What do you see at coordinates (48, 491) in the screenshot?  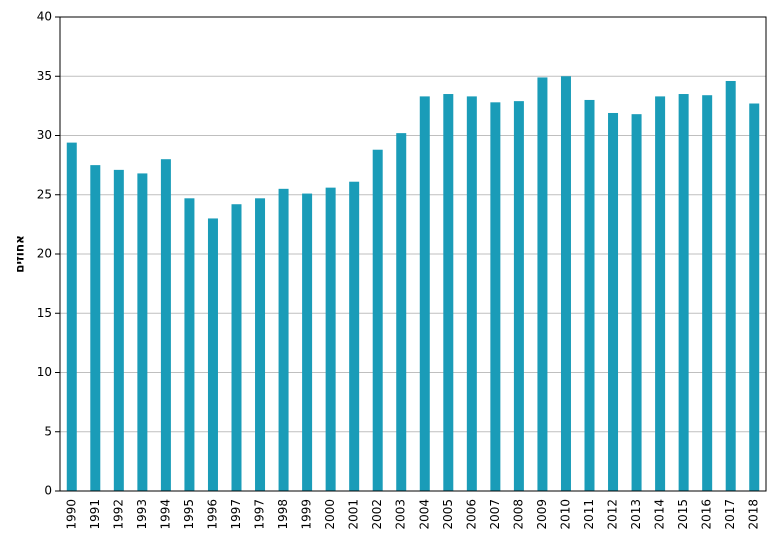 I see `y-tick-label: 0` at bounding box center [48, 491].